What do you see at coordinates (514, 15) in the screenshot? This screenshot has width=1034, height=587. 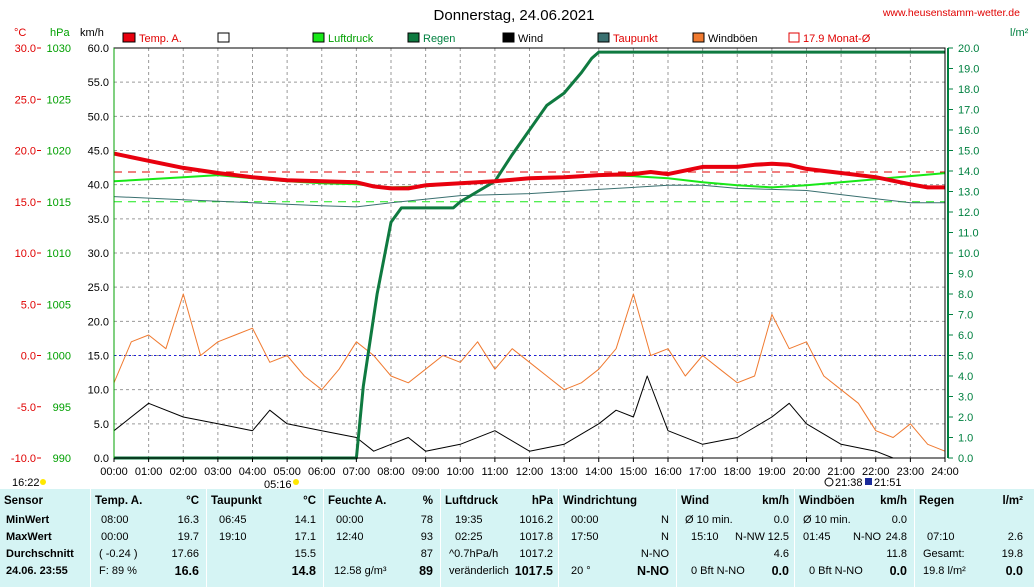 I see `chart-title: Donnerstag, 24.06.2021` at bounding box center [514, 15].